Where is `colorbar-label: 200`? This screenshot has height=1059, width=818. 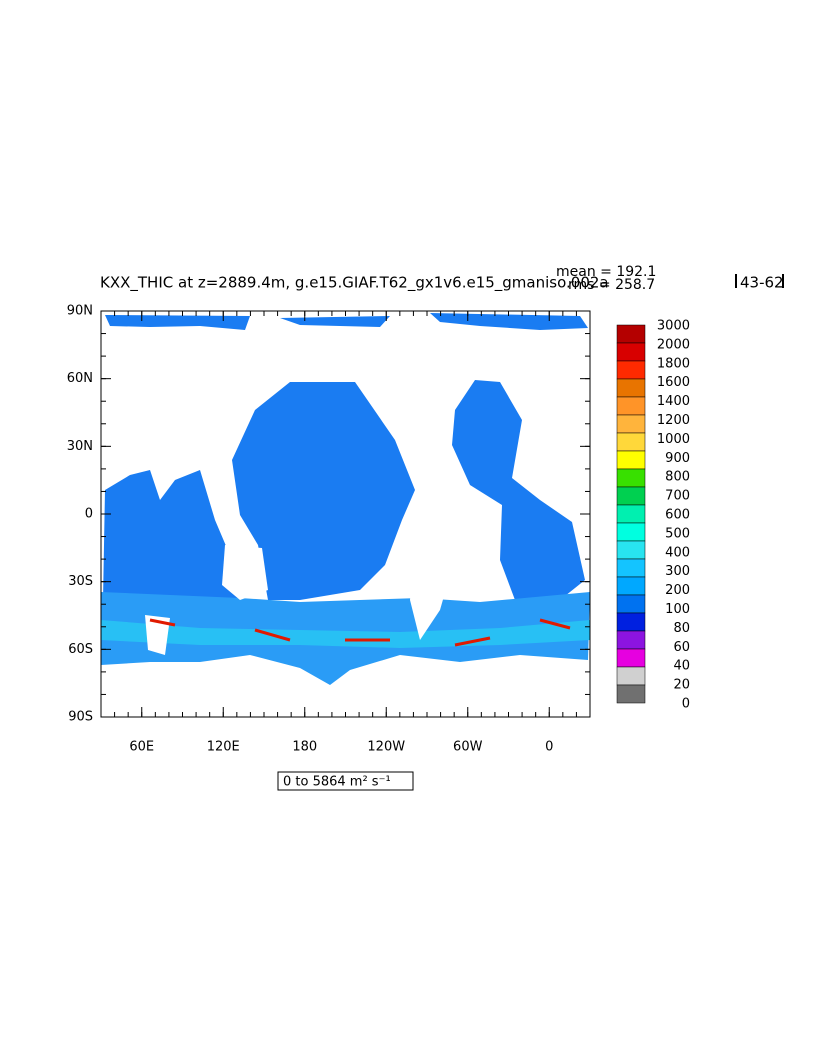
colorbar-label: 200 is located at coordinates (677, 590).